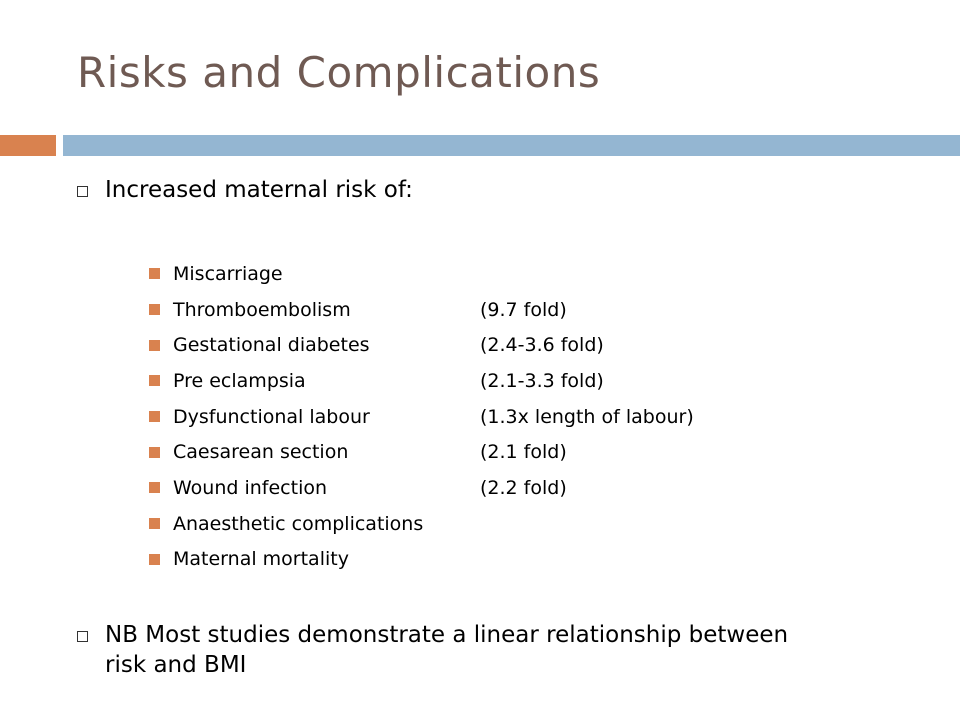 This screenshot has width=960, height=720. I want to click on title-accent-bar, so click(28, 145).